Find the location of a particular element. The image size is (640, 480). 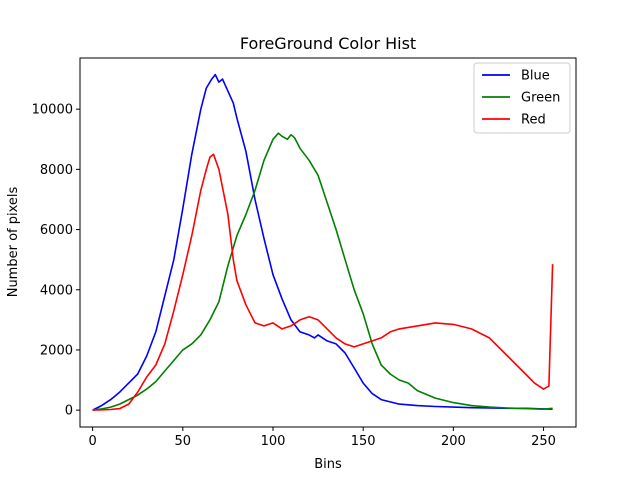

legend: Blue Green Red is located at coordinates (522, 98).